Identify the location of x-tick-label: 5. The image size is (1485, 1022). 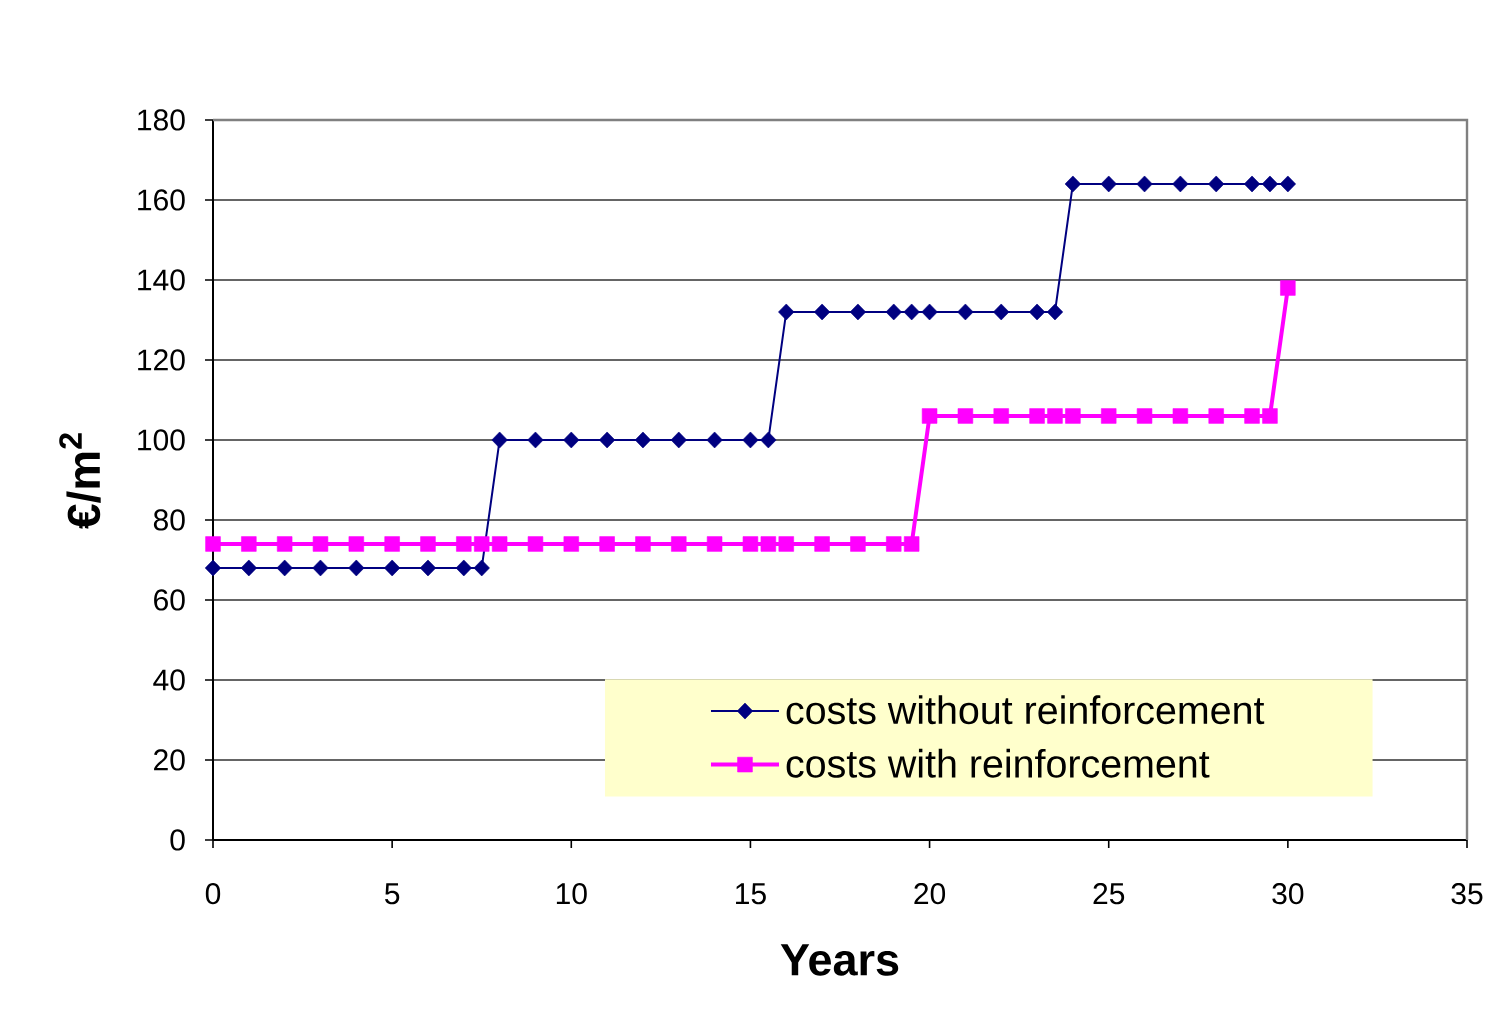
(392, 894).